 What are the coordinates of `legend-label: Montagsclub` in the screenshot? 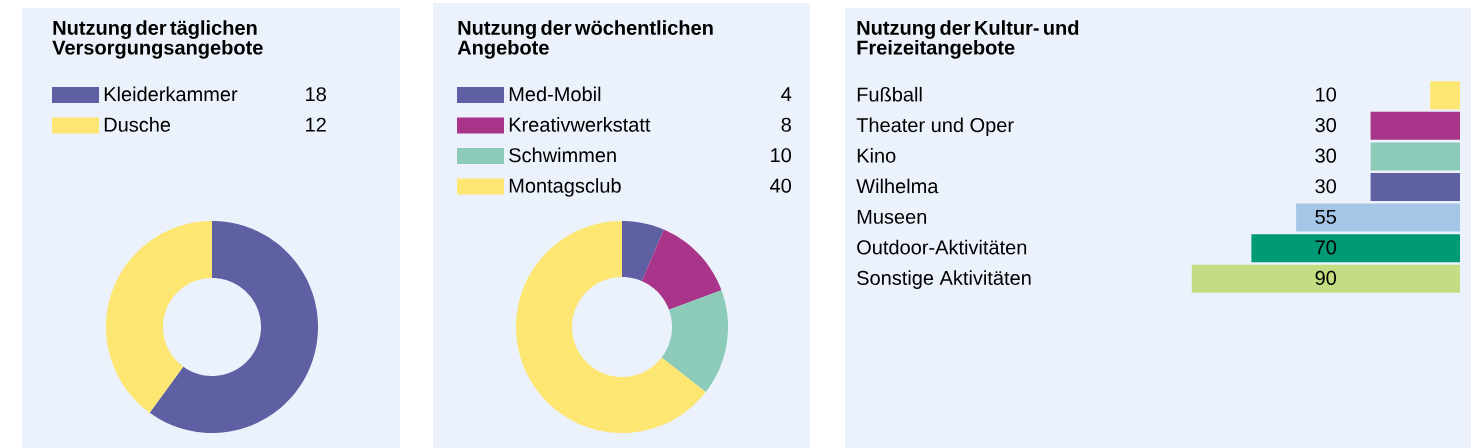 It's located at (565, 187).